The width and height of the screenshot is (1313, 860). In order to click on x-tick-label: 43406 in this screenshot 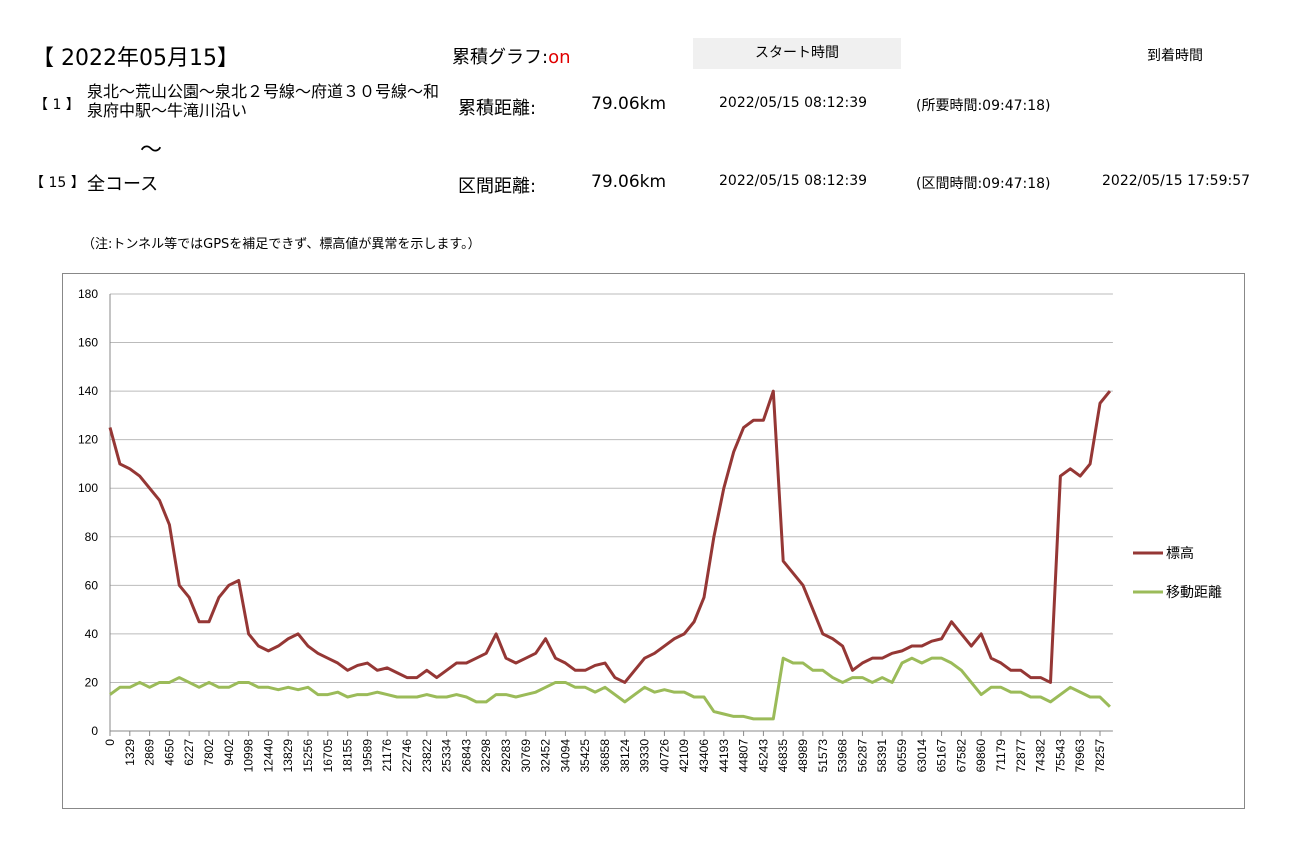, I will do `click(704, 756)`.